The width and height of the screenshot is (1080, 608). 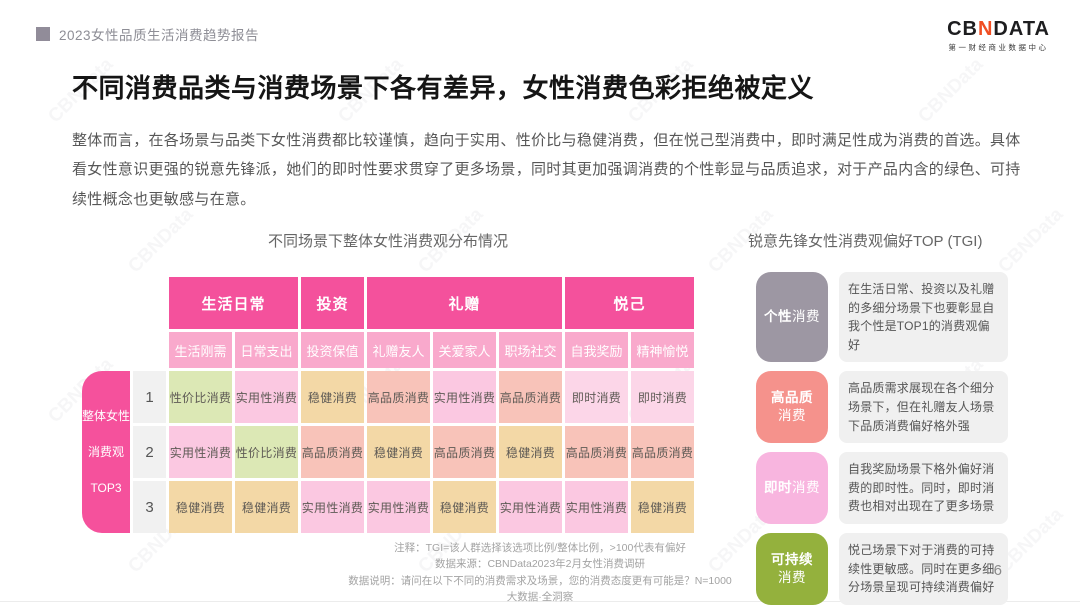 What do you see at coordinates (530, 350) in the screenshot?
I see `table-subheader: 职场社交` at bounding box center [530, 350].